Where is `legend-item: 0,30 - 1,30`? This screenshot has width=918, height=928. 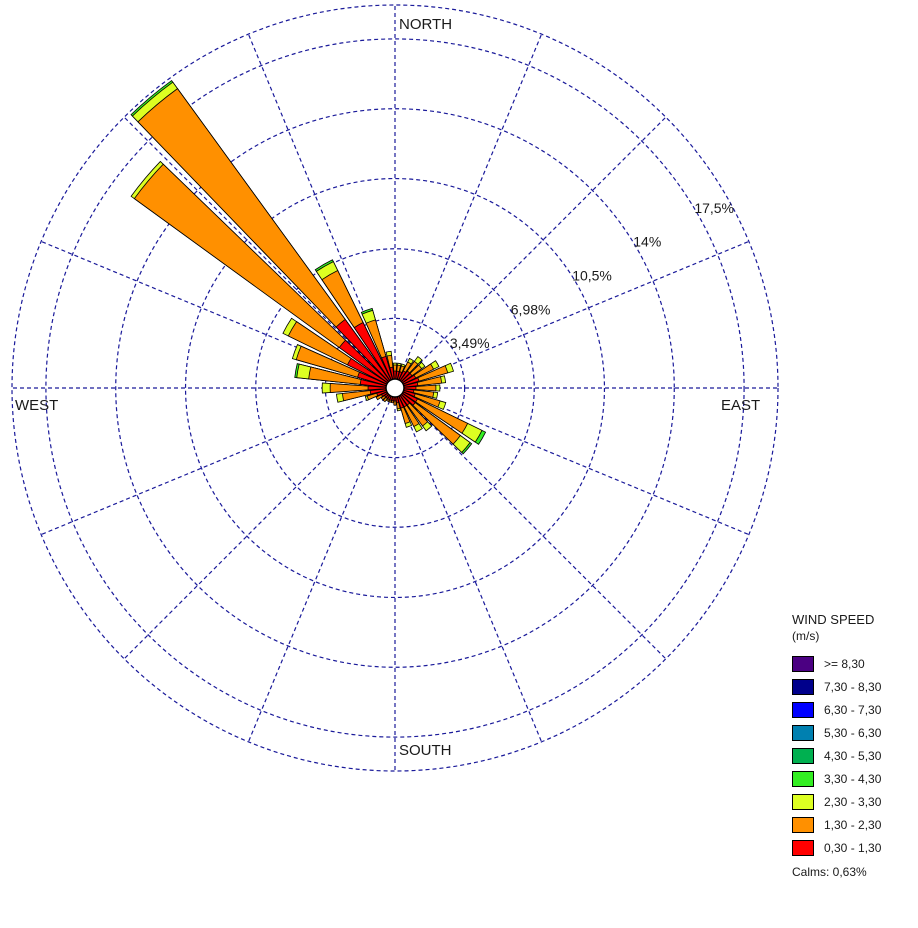 legend-item: 0,30 - 1,30 is located at coordinates (854, 847).